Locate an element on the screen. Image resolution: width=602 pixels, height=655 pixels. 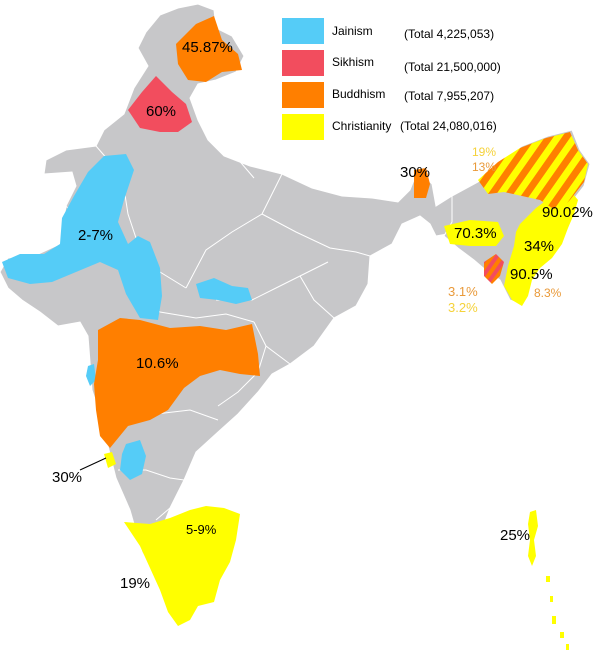
label-tamil-nadu: 5-9% is located at coordinates (201, 529).